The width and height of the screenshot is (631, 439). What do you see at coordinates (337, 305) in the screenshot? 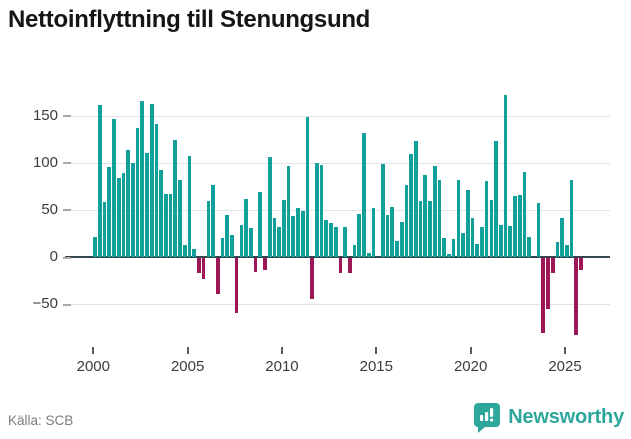
I see `gridline--50` at bounding box center [337, 305].